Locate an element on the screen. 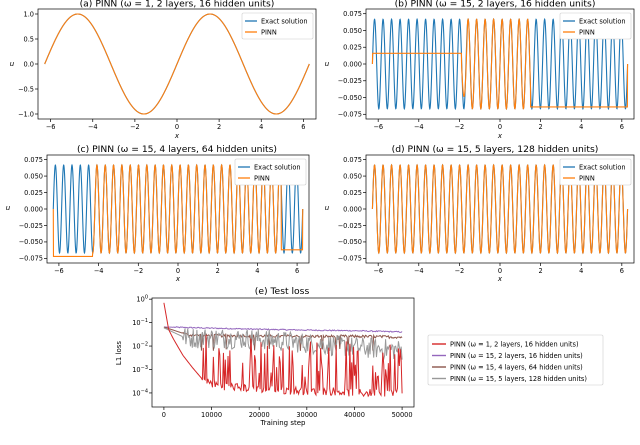 This screenshot has height=445, width=640. panel-d-xlabel: x is located at coordinates (500, 279).